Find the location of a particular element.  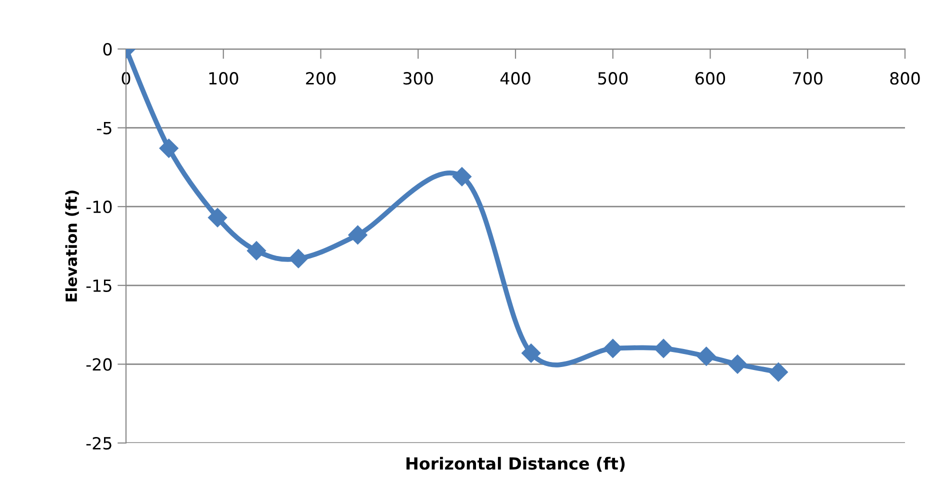

y-tick-label: 0 is located at coordinates (107, 49).